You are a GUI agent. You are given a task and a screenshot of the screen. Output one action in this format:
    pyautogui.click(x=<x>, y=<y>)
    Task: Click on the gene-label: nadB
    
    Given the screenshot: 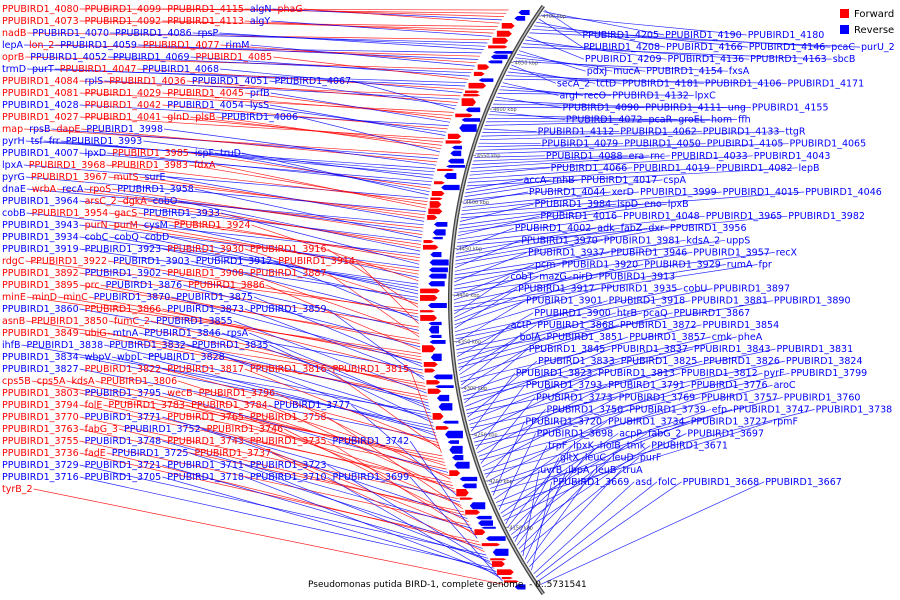 What is the action you would take?
    pyautogui.click(x=14, y=33)
    